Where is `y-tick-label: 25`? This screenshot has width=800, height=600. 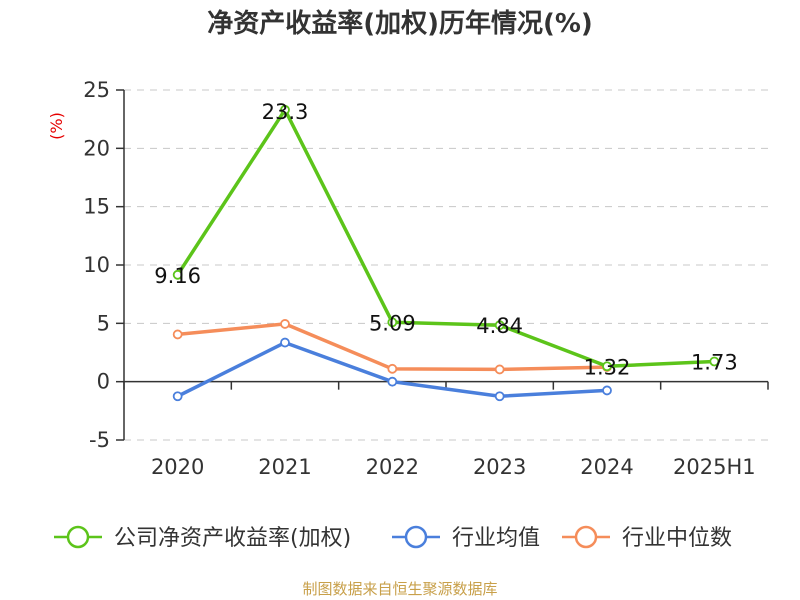
y-tick-label: 25 is located at coordinates (96, 90).